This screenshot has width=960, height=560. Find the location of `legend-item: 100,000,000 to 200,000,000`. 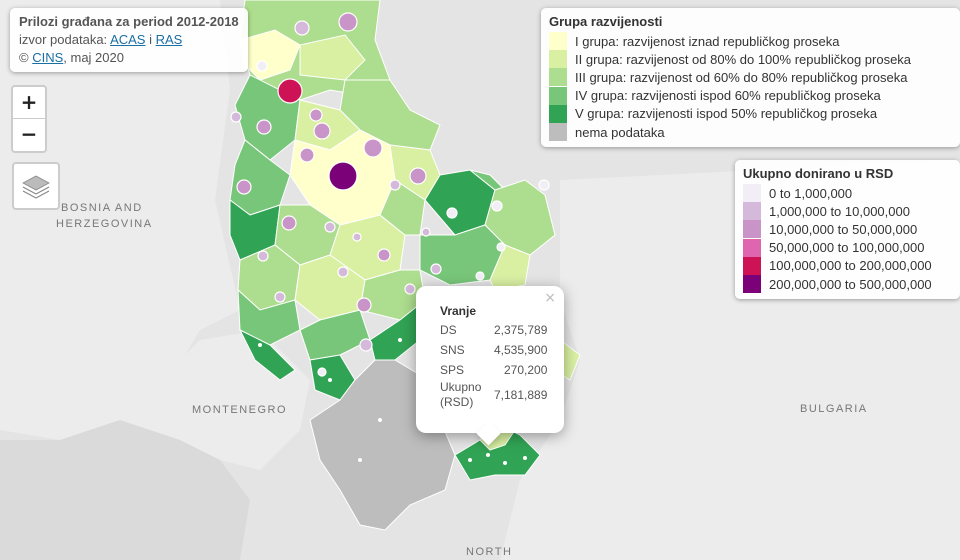

legend-item: 100,000,000 to 200,000,000 is located at coordinates (847, 265).